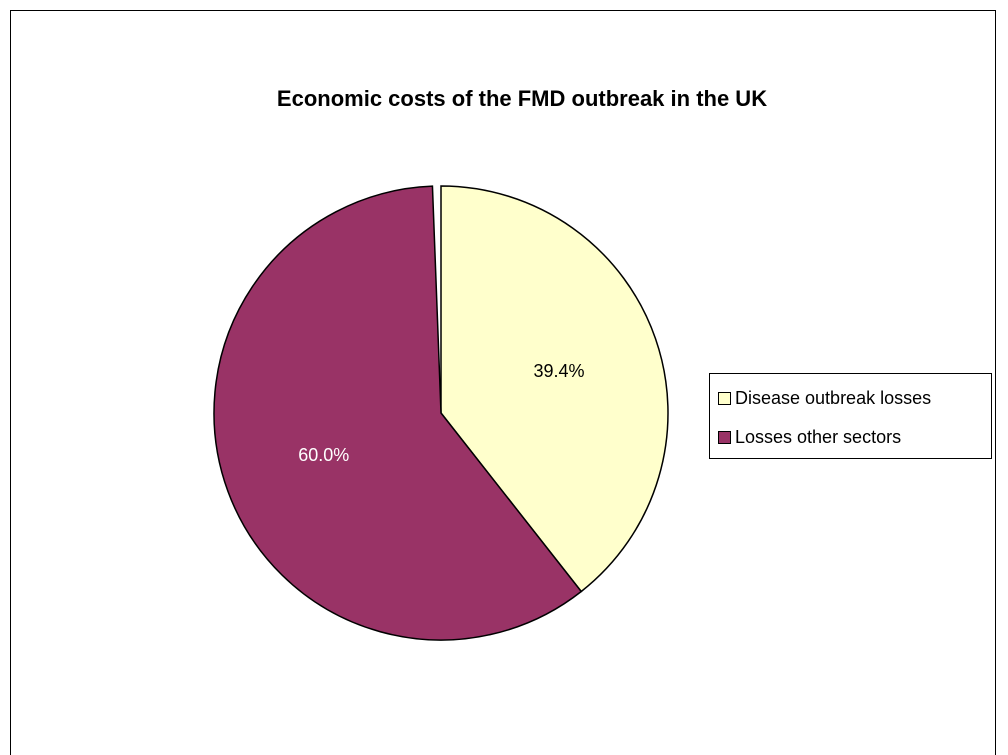 The image size is (1008, 755). What do you see at coordinates (558, 371) in the screenshot?
I see `pie-data-label: 39.4%` at bounding box center [558, 371].